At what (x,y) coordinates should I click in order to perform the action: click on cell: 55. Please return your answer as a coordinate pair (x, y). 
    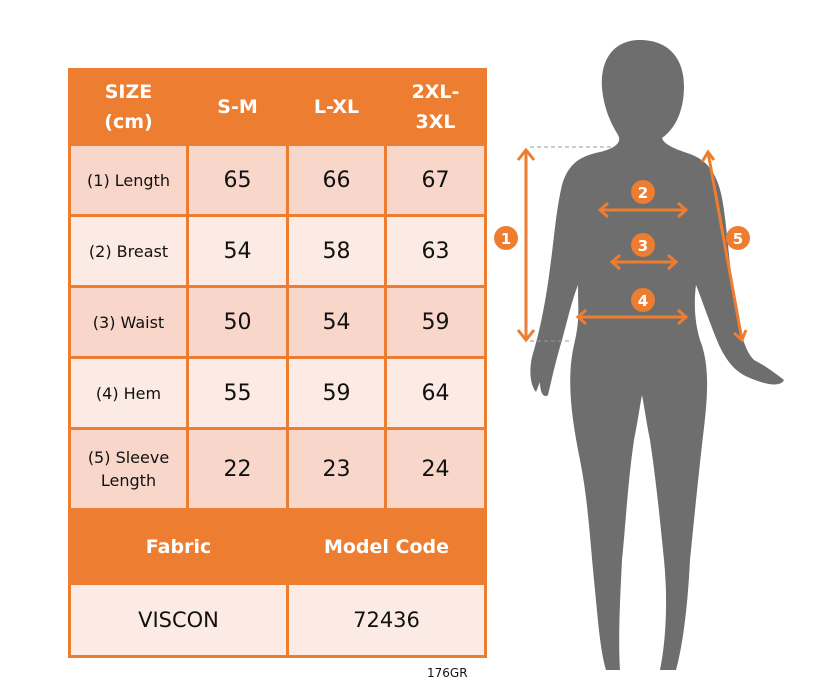
    Looking at the image, I should click on (237, 393).